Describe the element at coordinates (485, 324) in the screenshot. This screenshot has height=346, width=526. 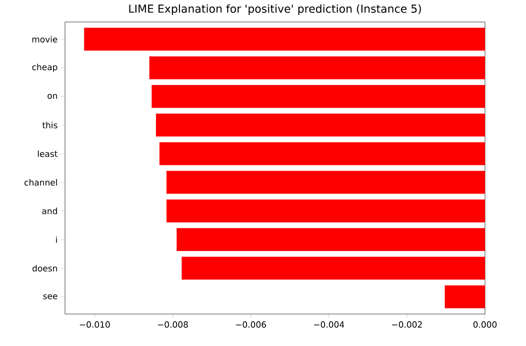
I see `x-tick-label: 0.000` at that location.